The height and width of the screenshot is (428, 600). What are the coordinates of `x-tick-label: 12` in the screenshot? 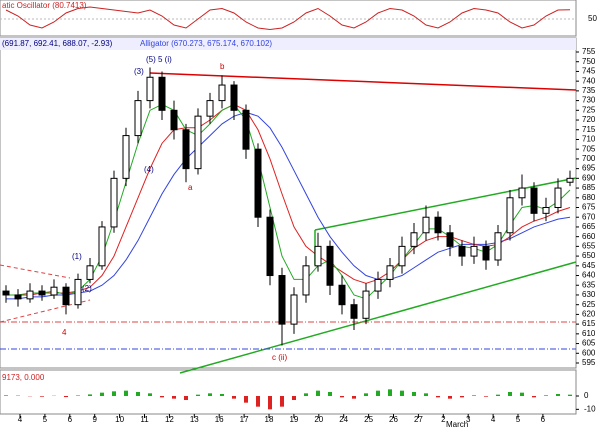 It's located at (169, 419).